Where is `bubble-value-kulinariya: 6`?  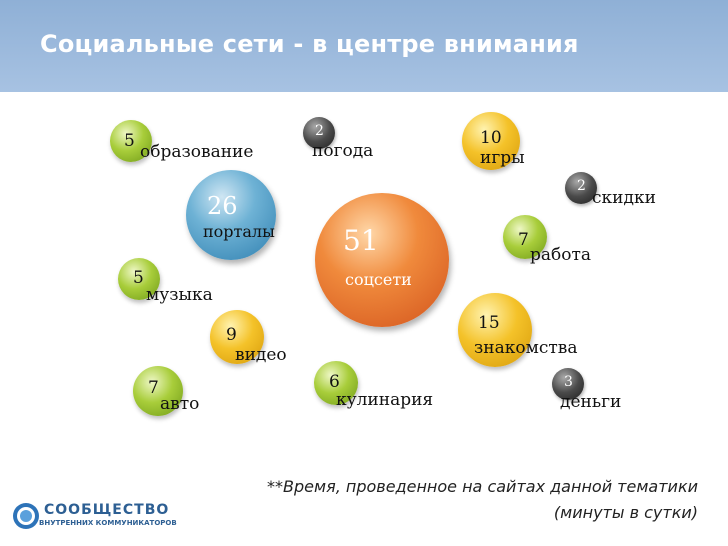
bubble-value-kulinariya: 6 is located at coordinates (334, 382).